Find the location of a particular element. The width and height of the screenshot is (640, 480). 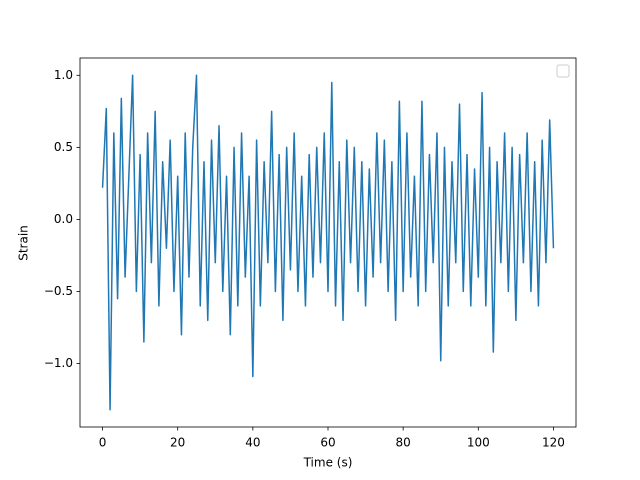

x-tick-label: 120 is located at coordinates (553, 443).